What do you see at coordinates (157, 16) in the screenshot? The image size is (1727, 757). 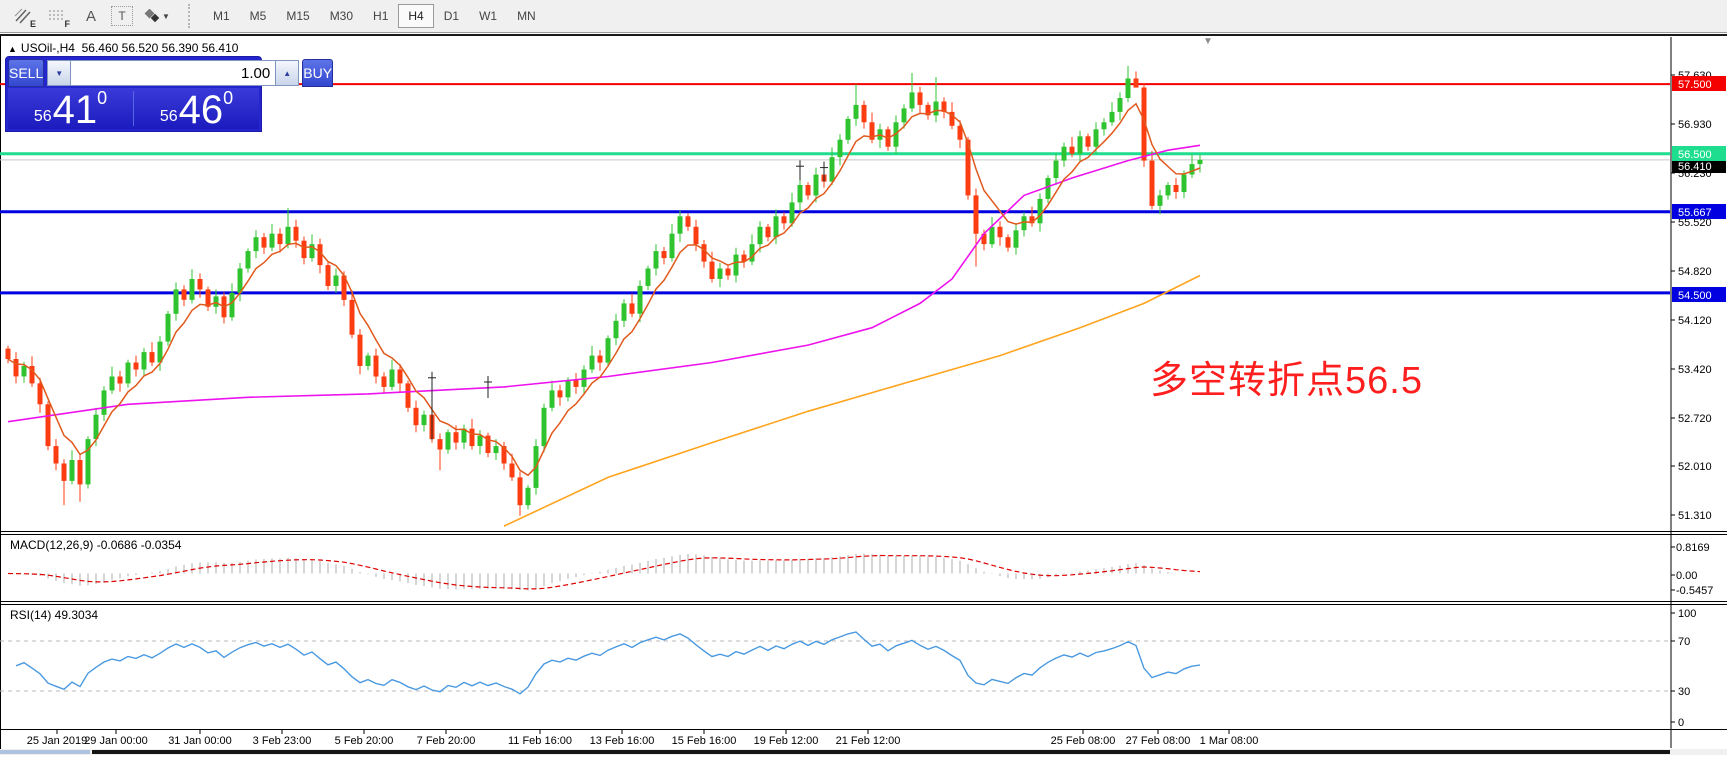 I see `shapes-tool-icon: ▼` at bounding box center [157, 16].